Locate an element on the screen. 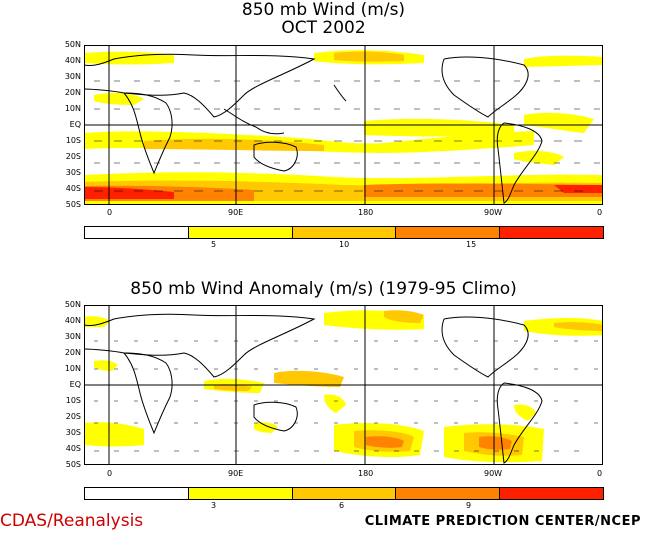  agency-label: CLIMATE PREDICTION CENTER/NCEP is located at coordinates (502, 521).